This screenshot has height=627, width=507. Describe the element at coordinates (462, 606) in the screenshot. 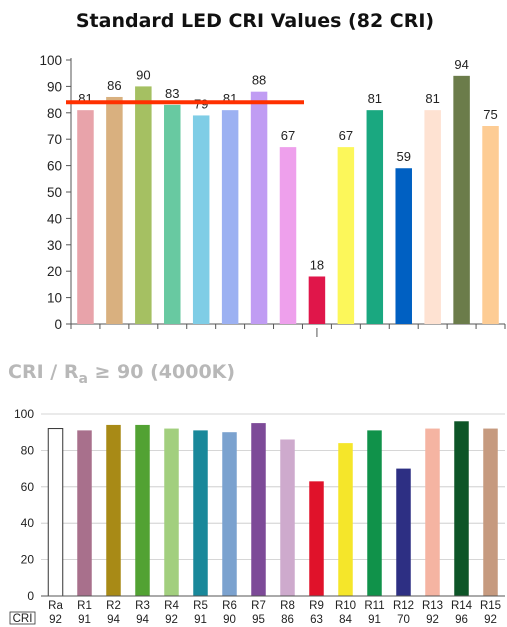

I see `category-label-r14: R14` at that location.